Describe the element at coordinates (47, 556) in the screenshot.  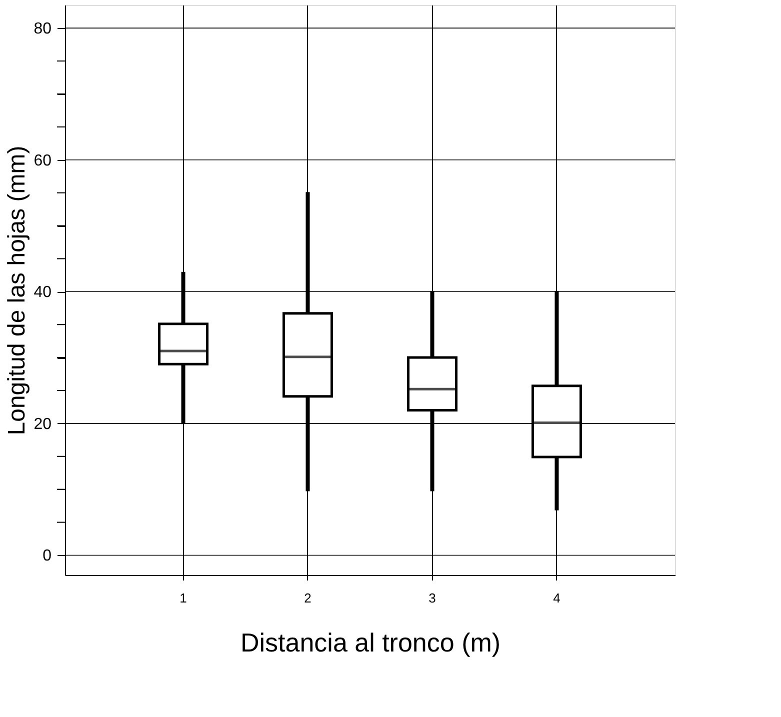
I see `y-tick-label: 0` at that location.